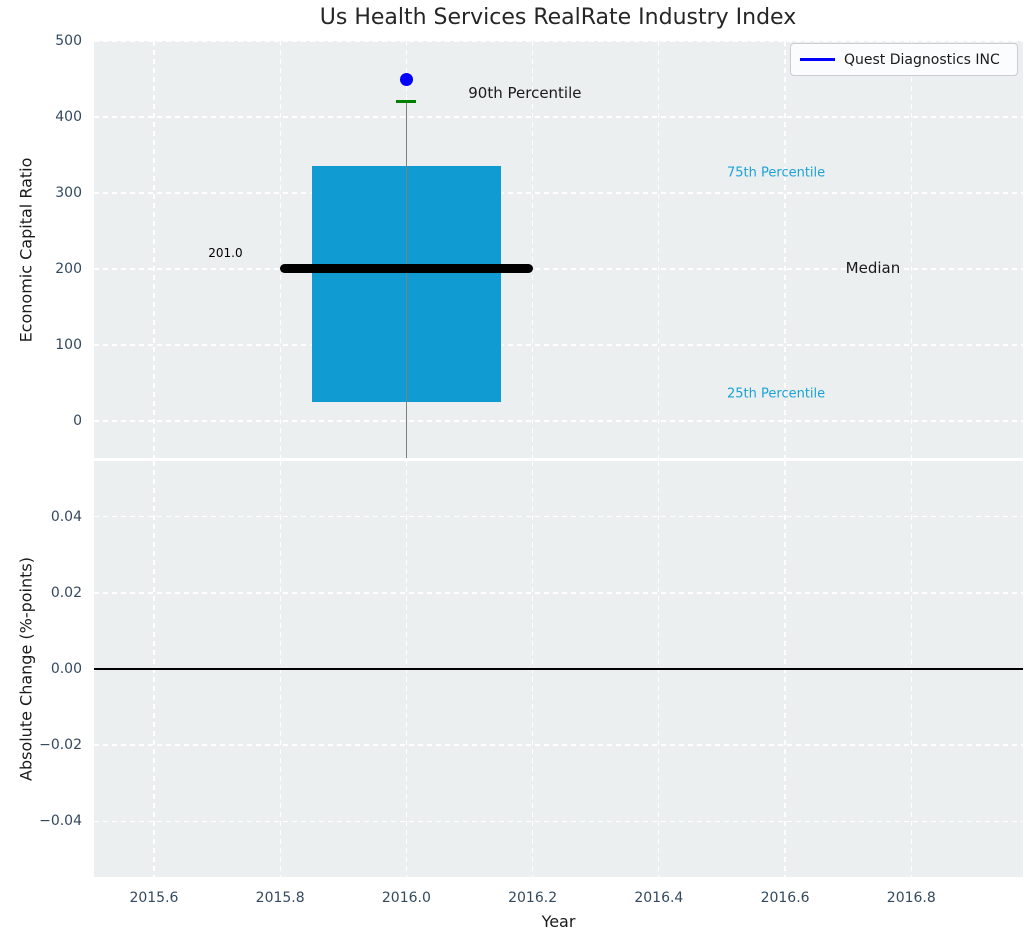 This screenshot has width=1034, height=942. What do you see at coordinates (873, 267) in the screenshot?
I see `median-label: Median` at bounding box center [873, 267].